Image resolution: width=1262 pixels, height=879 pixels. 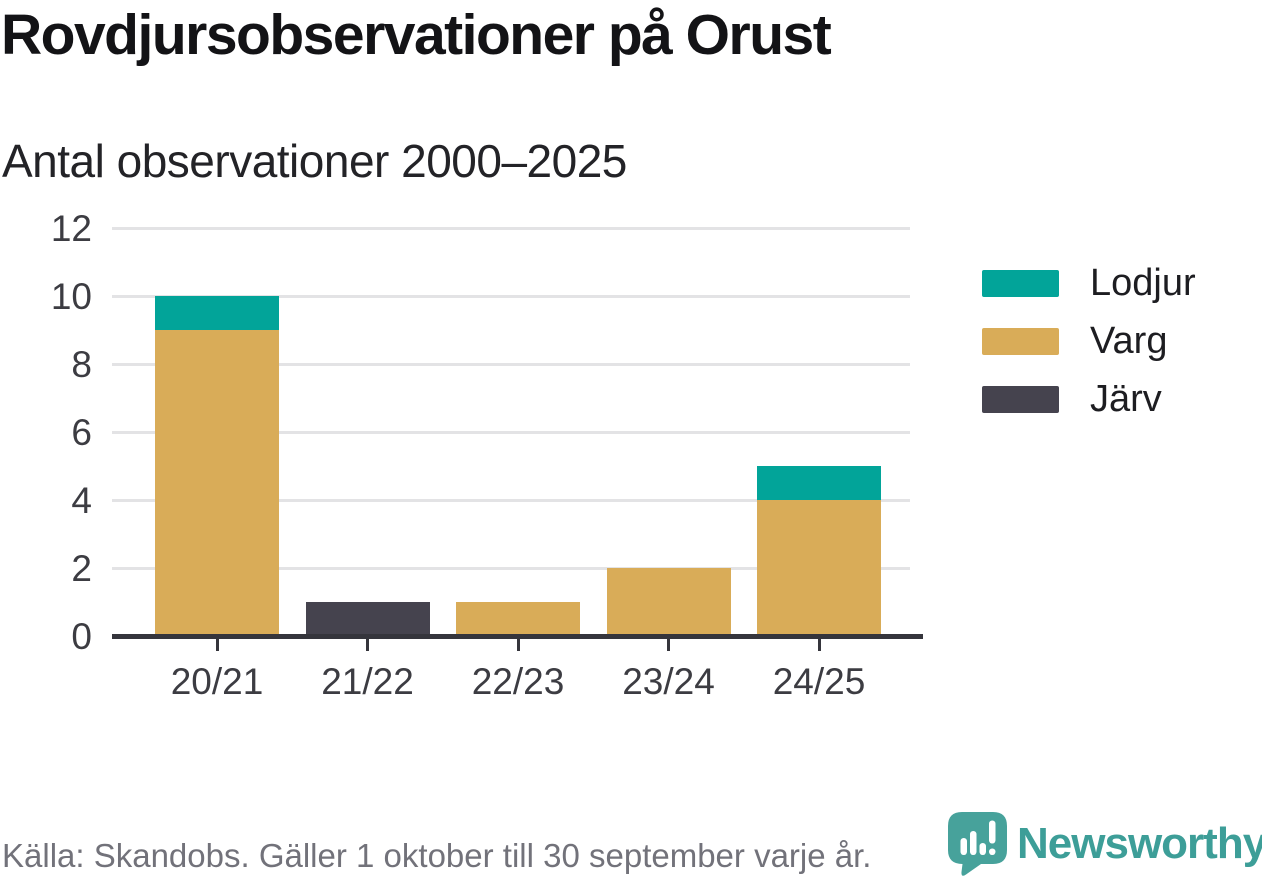 What do you see at coordinates (367, 681) in the screenshot?
I see `x-axis-tick-label: 21/22` at bounding box center [367, 681].